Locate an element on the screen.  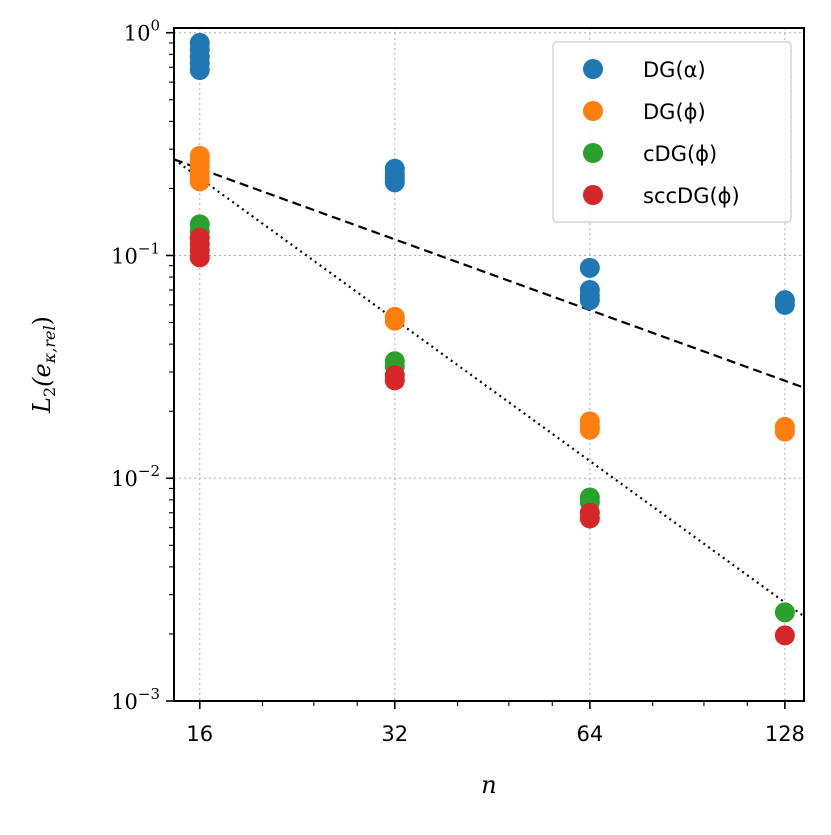
legend-item: DG(ϕ) is located at coordinates (644, 112).